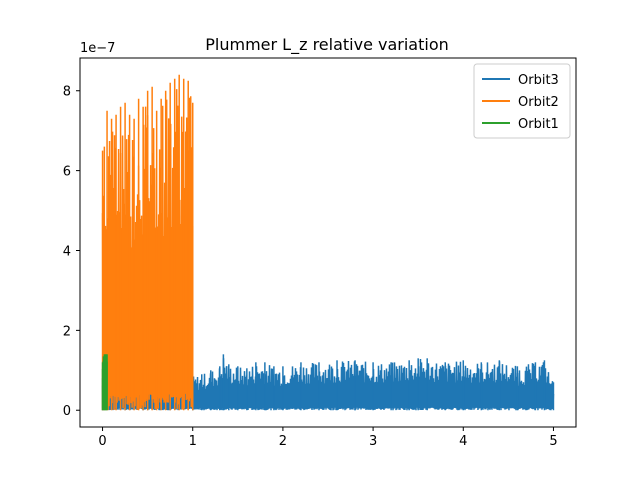 This screenshot has width=640, height=480. What do you see at coordinates (67, 92) in the screenshot?
I see `y-tick-label: 8` at bounding box center [67, 92].